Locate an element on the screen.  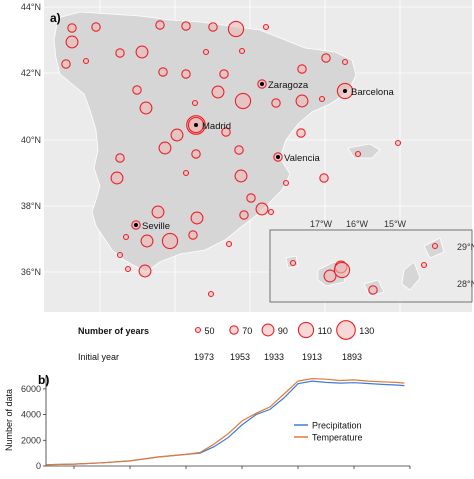
lat-ticks: 44°N 42°N 40°N 38°N 36°N is located at coordinates (31, 139).